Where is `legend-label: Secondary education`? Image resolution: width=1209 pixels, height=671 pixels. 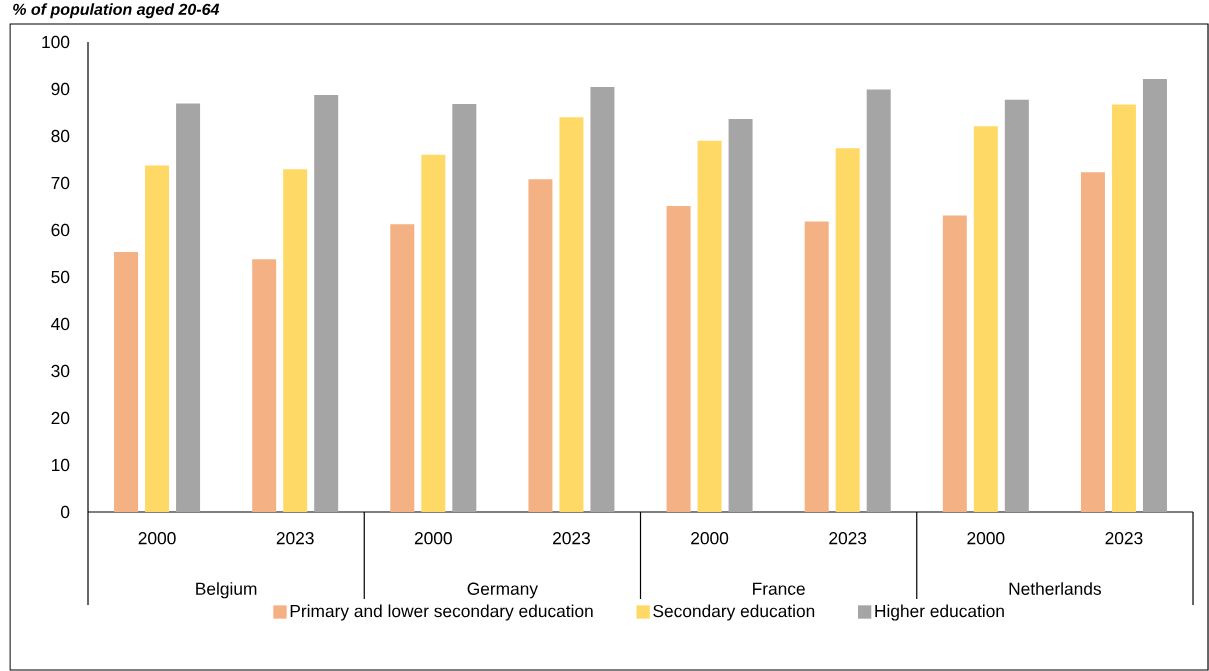
legend-label: Secondary education is located at coordinates (734, 612).